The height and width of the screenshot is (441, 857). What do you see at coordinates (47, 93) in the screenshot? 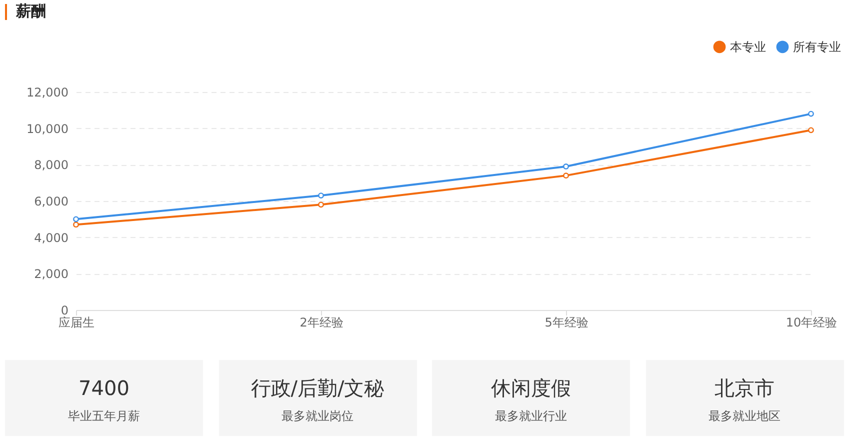
I see `y-tick-label: 12,000` at bounding box center [47, 93].